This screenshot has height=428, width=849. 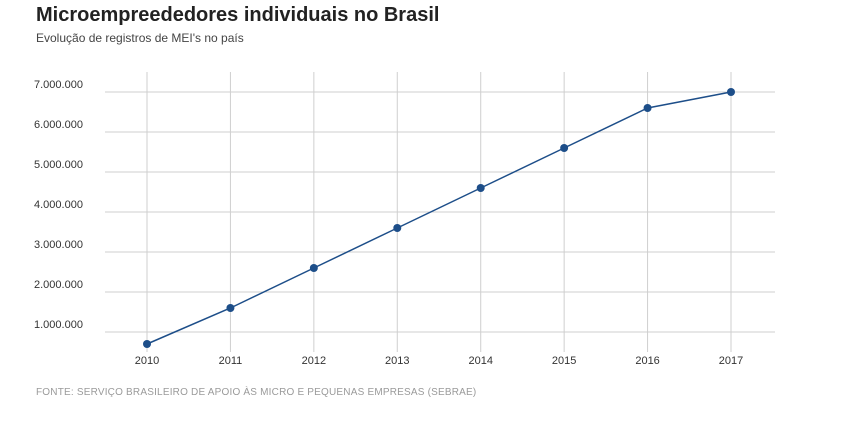 What do you see at coordinates (314, 361) in the screenshot?
I see `x-tick-label: 2012` at bounding box center [314, 361].